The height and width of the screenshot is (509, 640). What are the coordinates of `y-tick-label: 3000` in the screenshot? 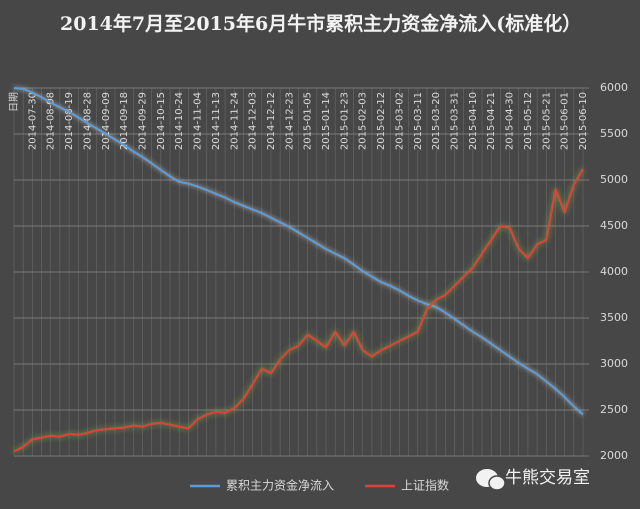 It's located at (614, 363).